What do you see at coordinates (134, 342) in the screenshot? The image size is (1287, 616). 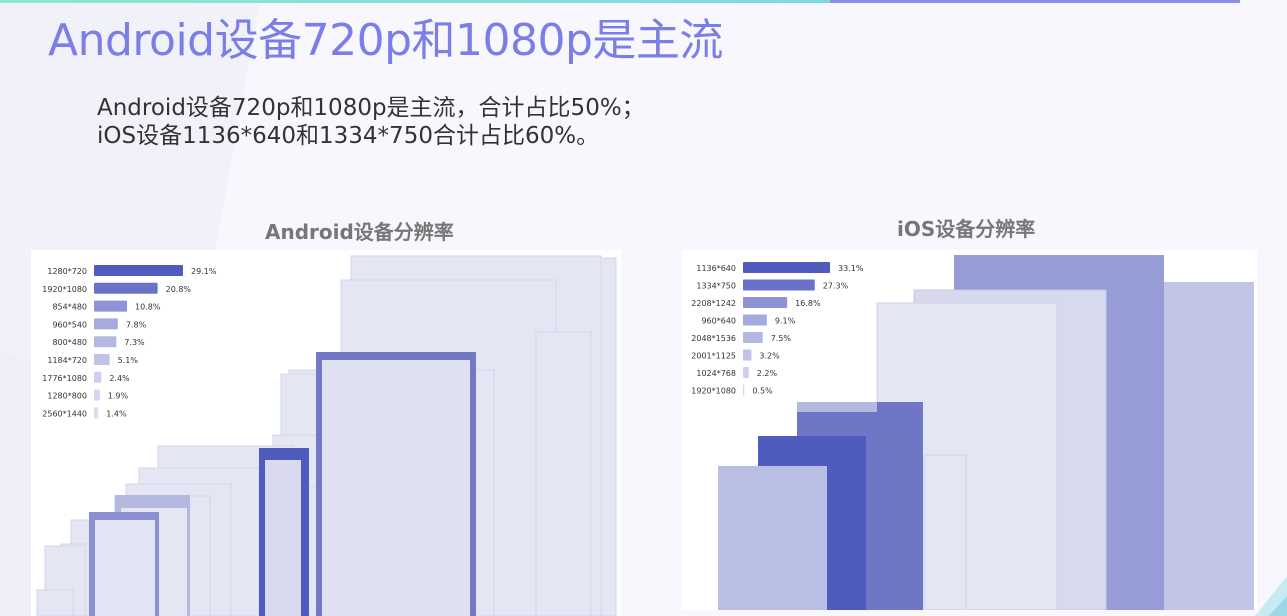 I see `value-label: 7.3%` at bounding box center [134, 342].